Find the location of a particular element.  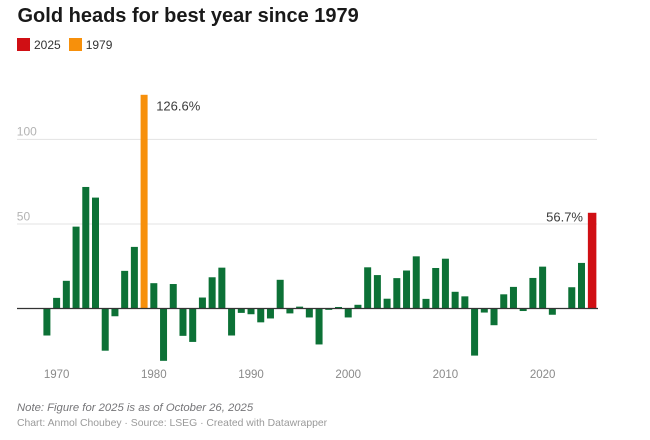

svg-text: 50 is located at coordinates (24, 216).